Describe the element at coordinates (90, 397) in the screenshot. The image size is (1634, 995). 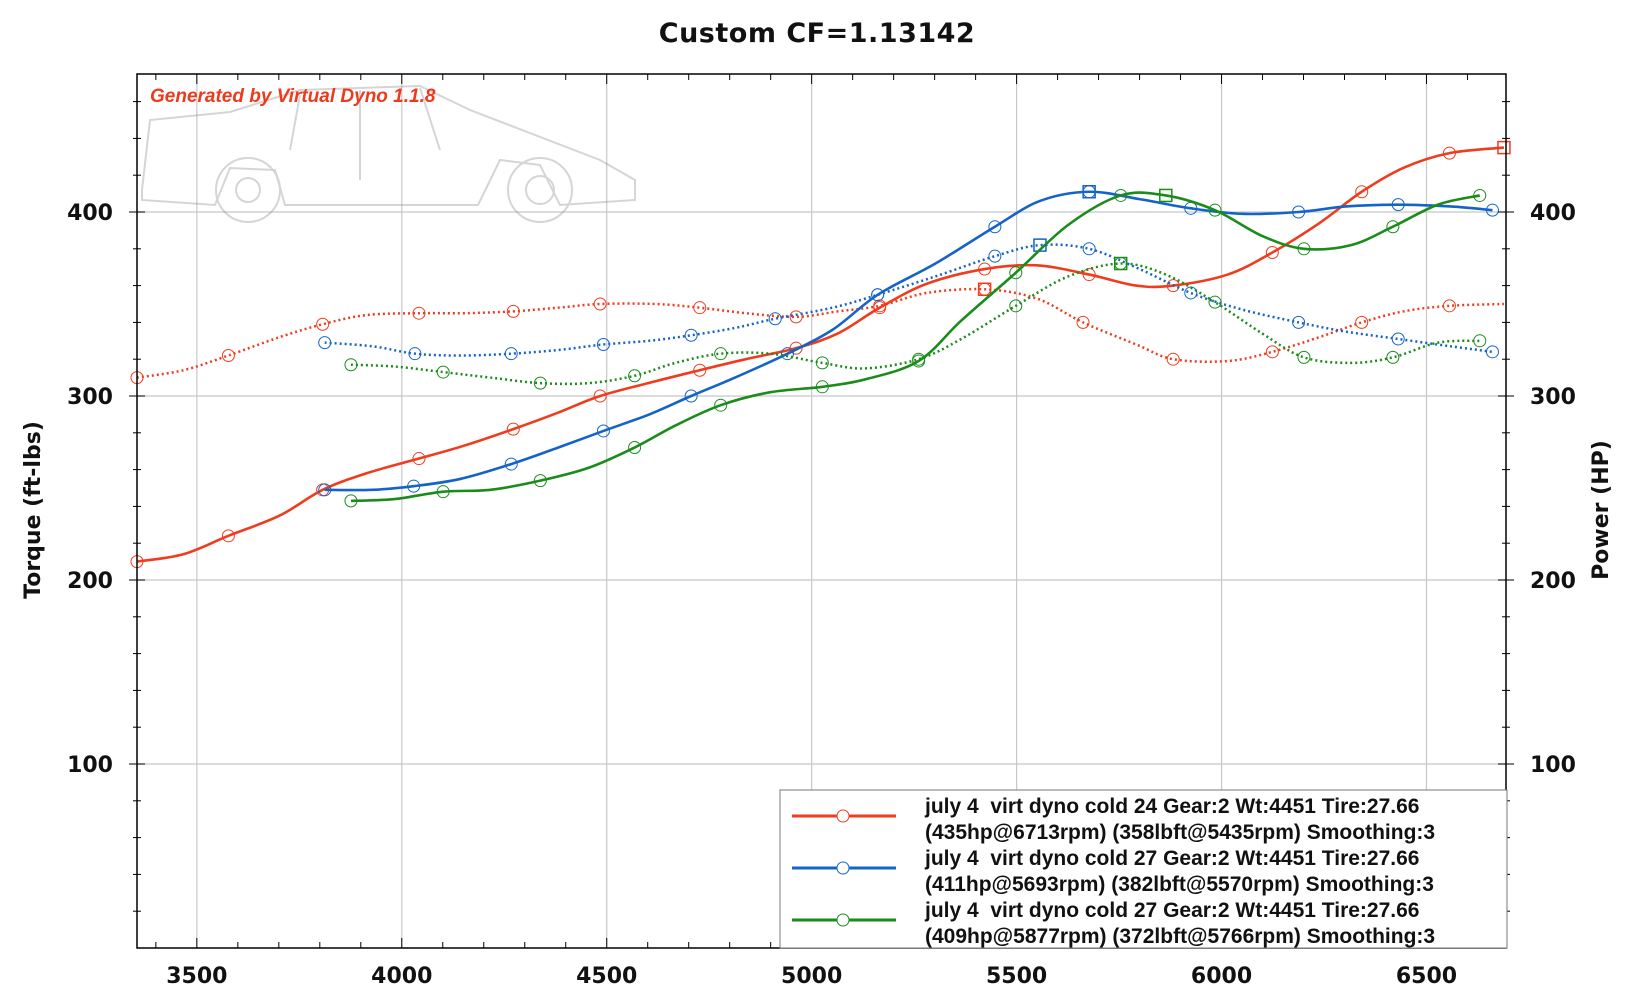
I see `y-tick-label: 300` at that location.